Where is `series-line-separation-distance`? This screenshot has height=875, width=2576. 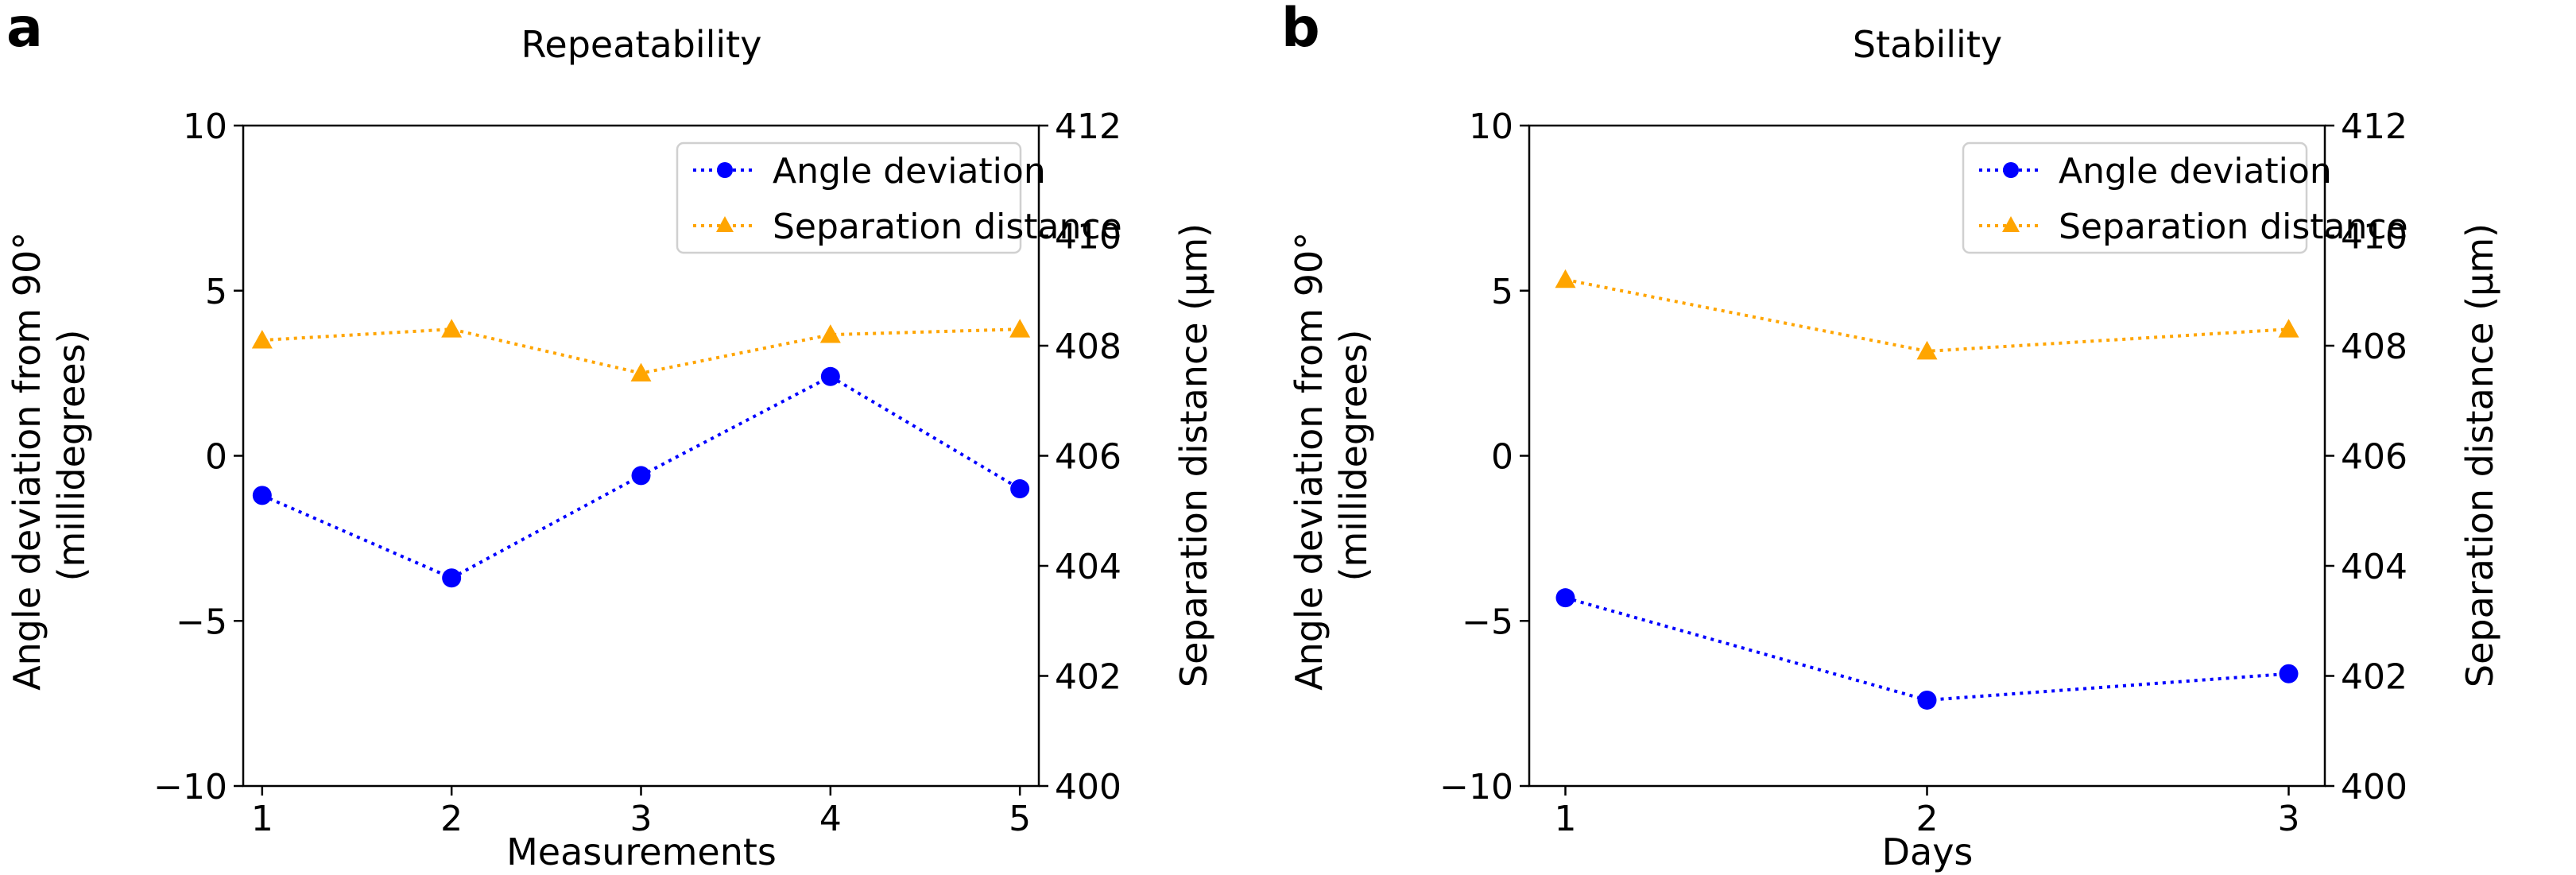 series-line-separation-distance is located at coordinates (1927, 315).